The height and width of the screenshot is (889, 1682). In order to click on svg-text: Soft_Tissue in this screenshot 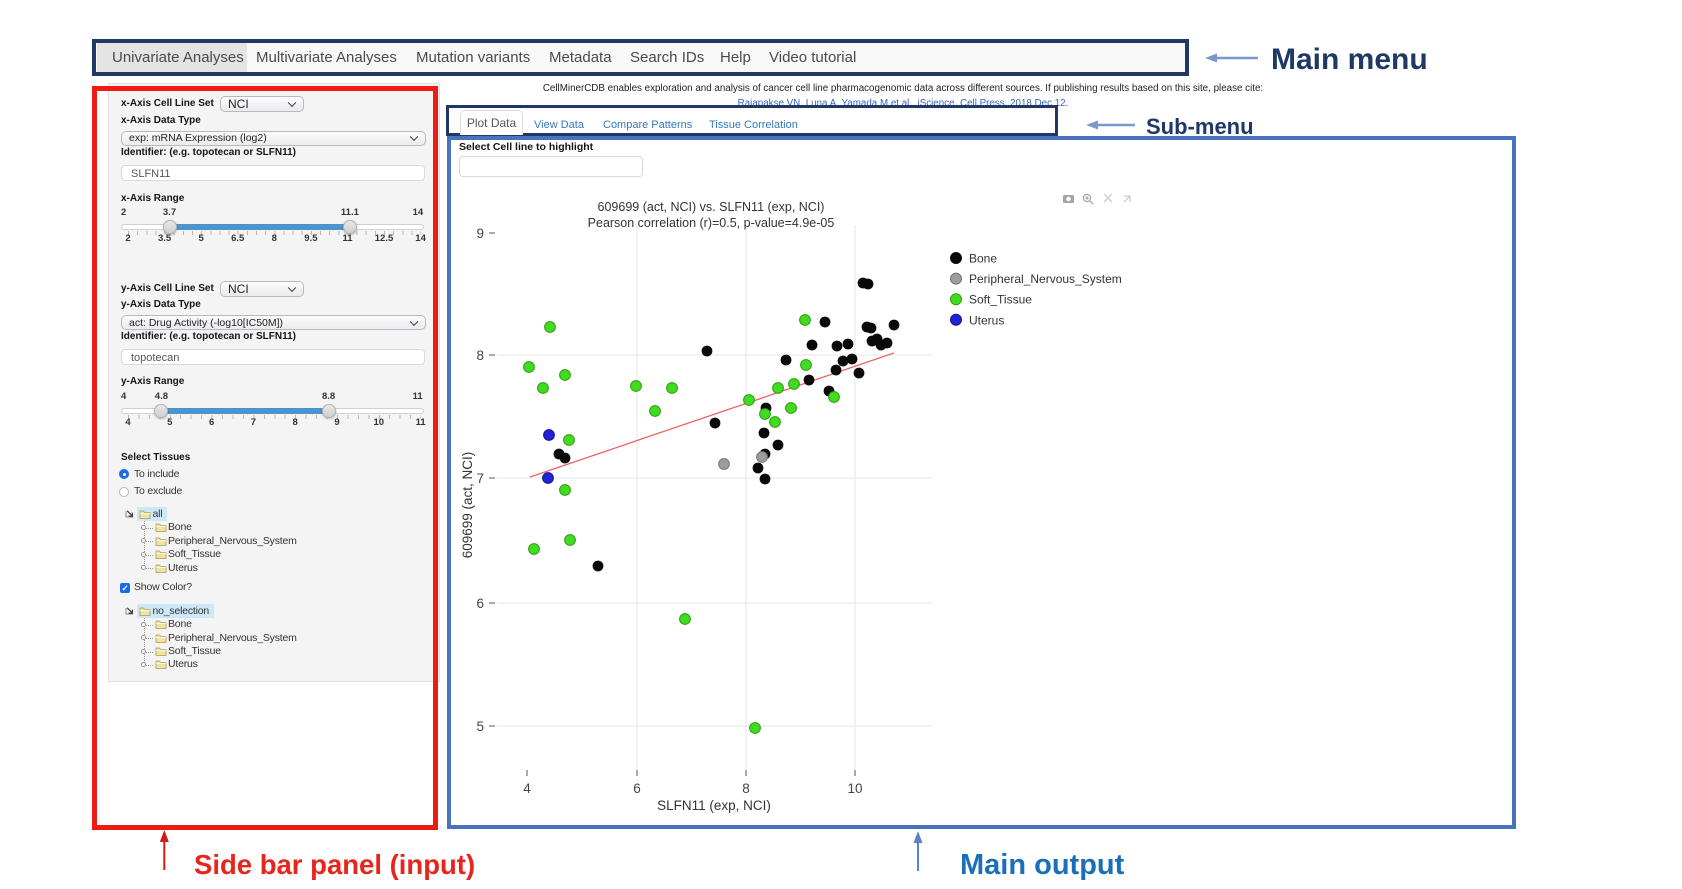, I will do `click(1000, 300)`.